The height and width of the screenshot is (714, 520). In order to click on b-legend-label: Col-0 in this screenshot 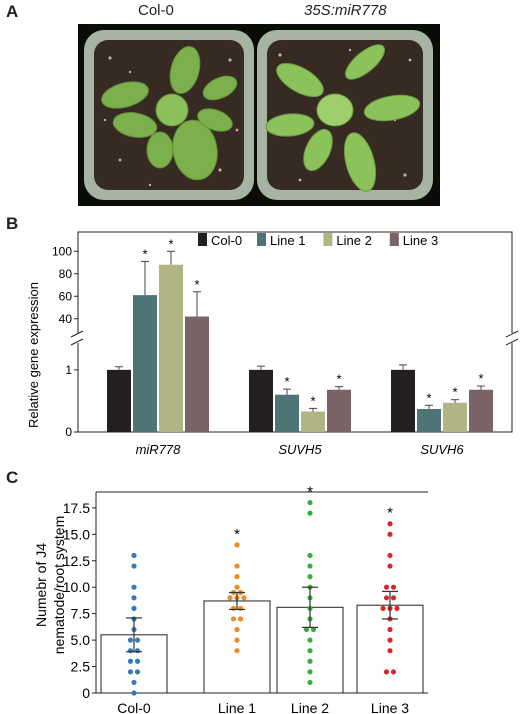, I will do `click(226, 240)`.